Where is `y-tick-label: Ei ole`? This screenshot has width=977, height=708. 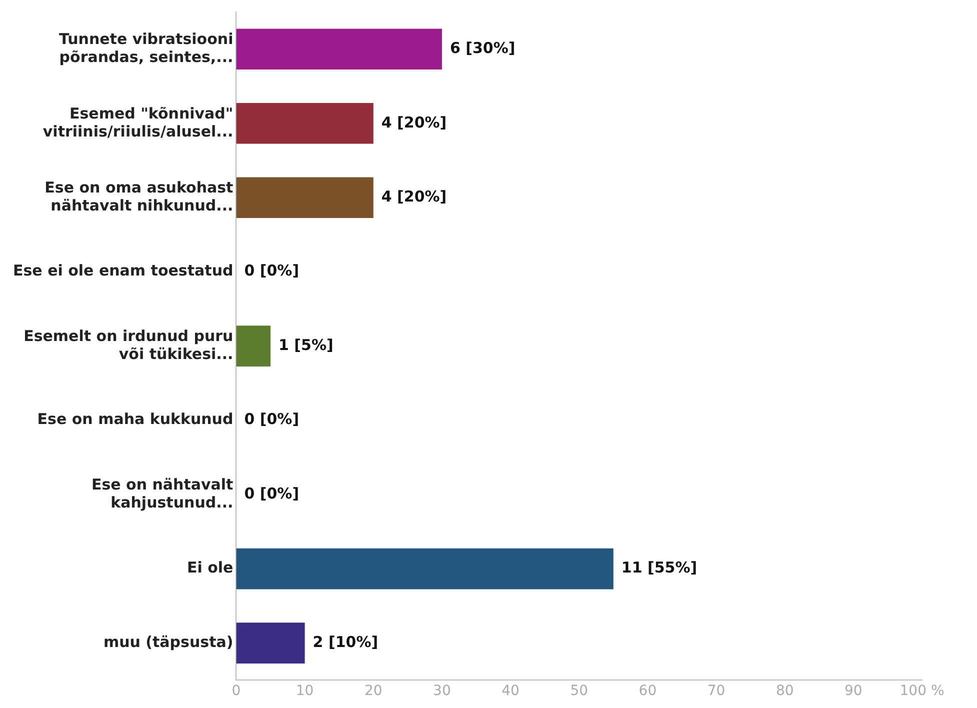 y-tick-label: Ei ole is located at coordinates (210, 567).